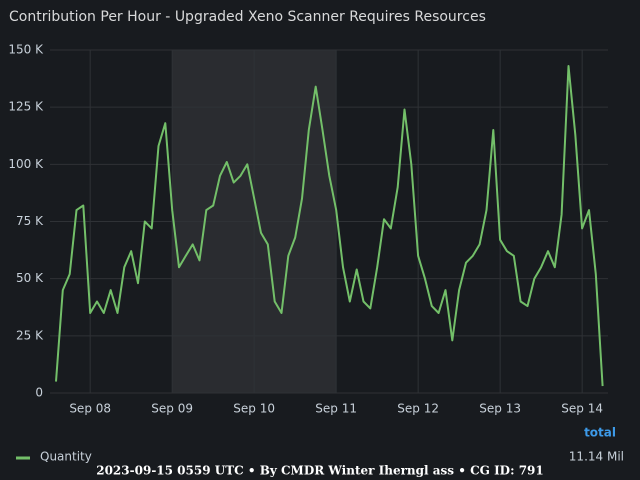 The width and height of the screenshot is (640, 480). What do you see at coordinates (418, 409) in the screenshot?
I see `x-tick-label: Sep 12` at bounding box center [418, 409].